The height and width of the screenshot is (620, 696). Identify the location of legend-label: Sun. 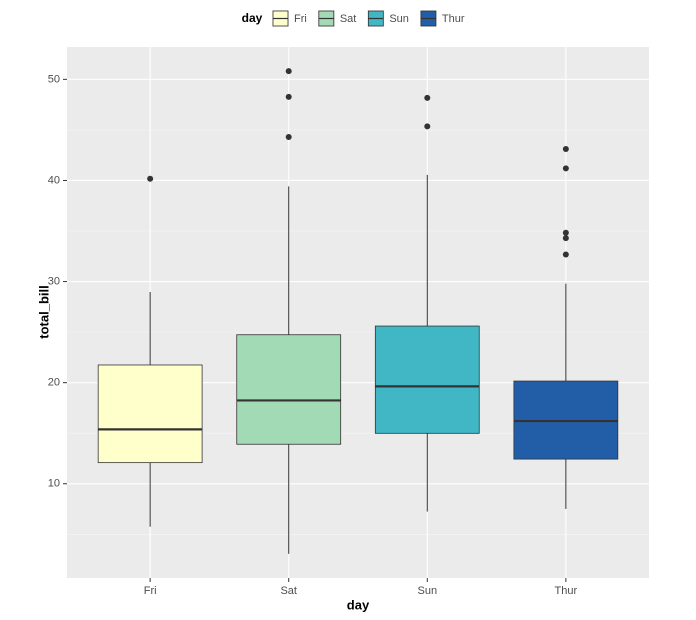
(399, 19).